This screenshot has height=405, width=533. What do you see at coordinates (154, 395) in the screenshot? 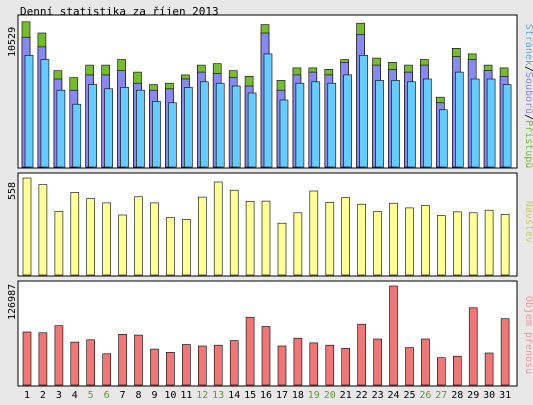
I see `day-label-9: 9` at bounding box center [154, 395].